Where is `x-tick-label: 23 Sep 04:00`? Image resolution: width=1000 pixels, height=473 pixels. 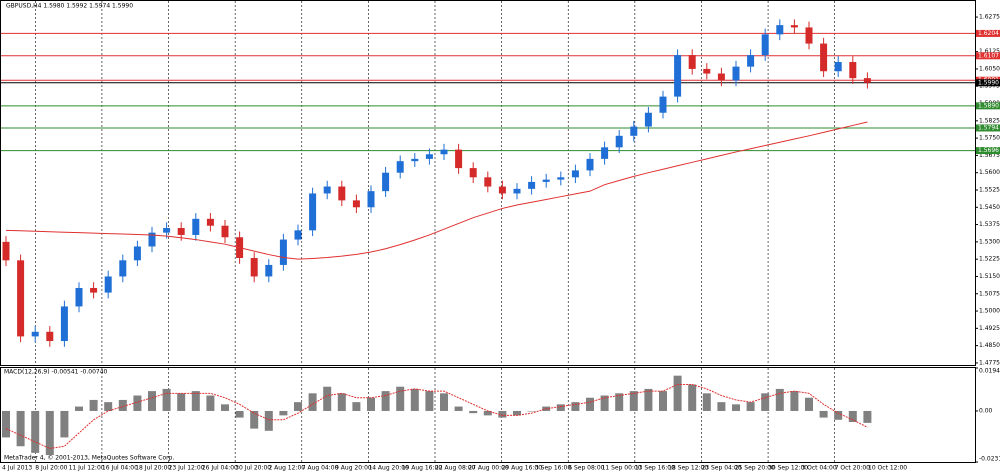 x-tick-label: 23 Sep 04:00 is located at coordinates (721, 468).